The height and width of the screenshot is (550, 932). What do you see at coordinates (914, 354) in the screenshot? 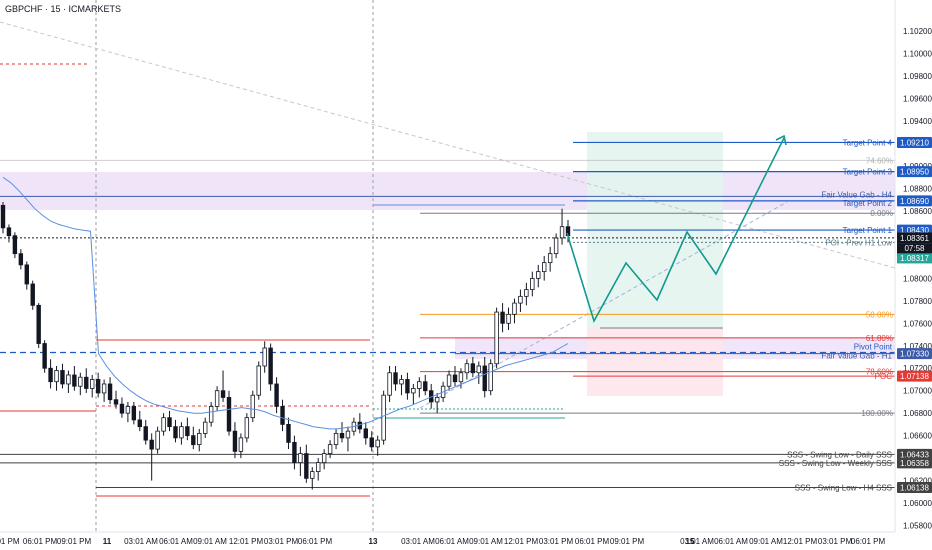
I see `level-price-tag-text: 1.07330` at bounding box center [914, 354].